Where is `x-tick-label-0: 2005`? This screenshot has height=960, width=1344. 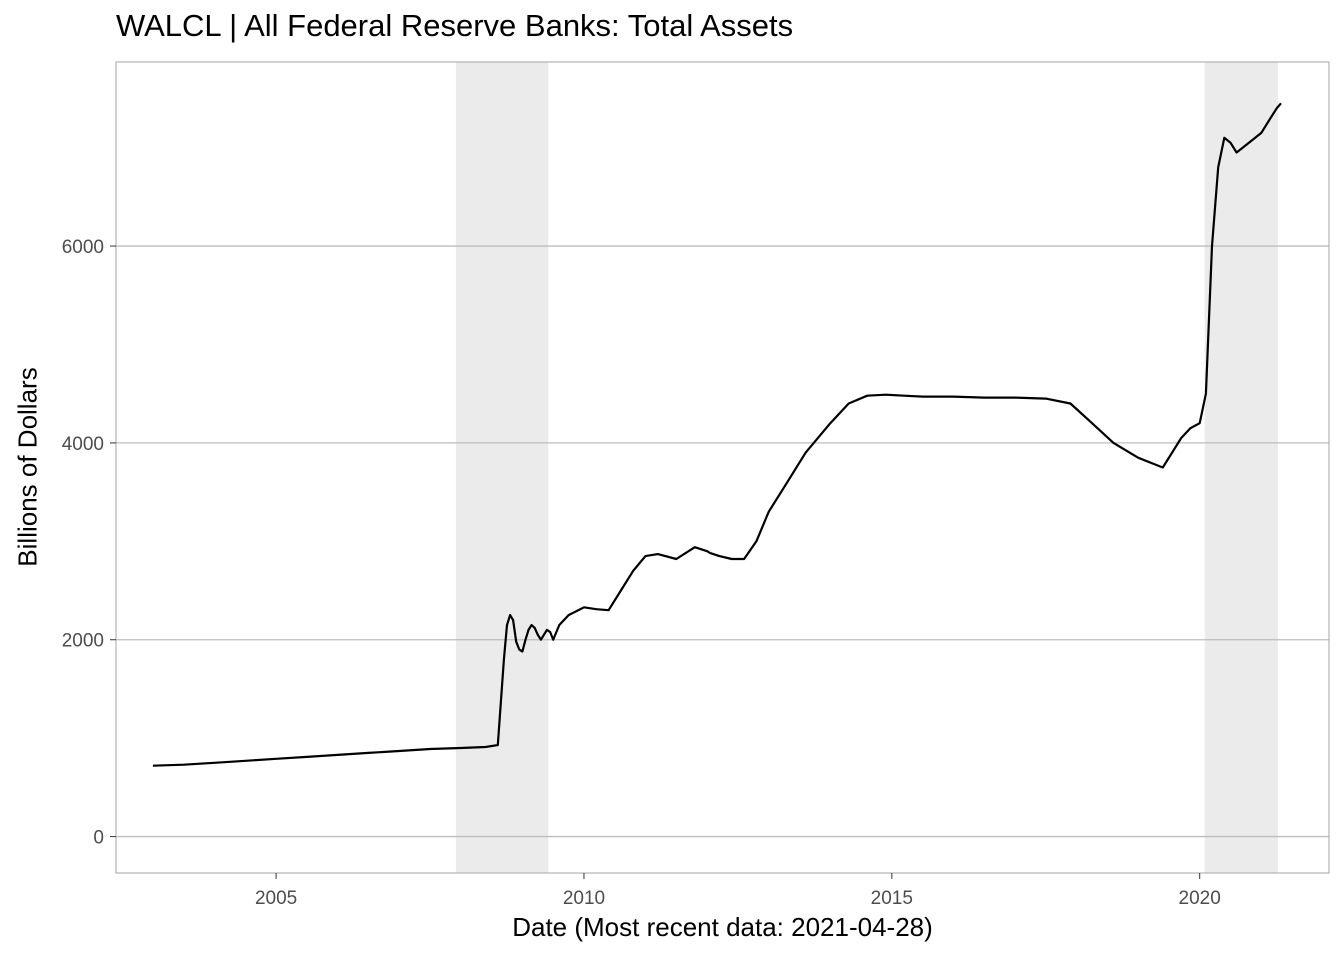 x-tick-label-0: 2005 is located at coordinates (276, 898).